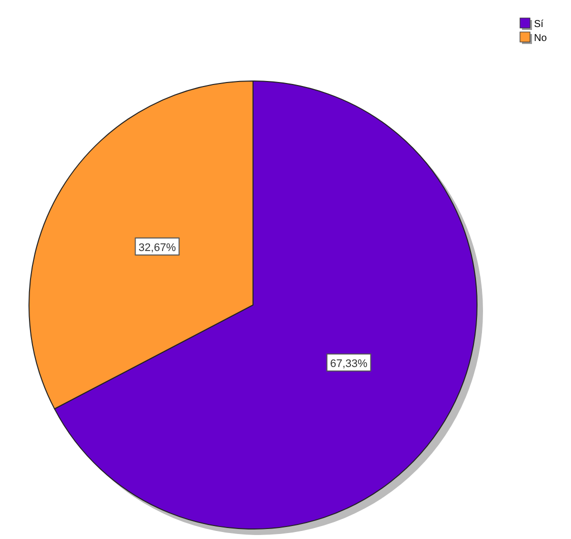  Describe the element at coordinates (157, 248) in the screenshot. I see `data-label: 32,67%` at that location.